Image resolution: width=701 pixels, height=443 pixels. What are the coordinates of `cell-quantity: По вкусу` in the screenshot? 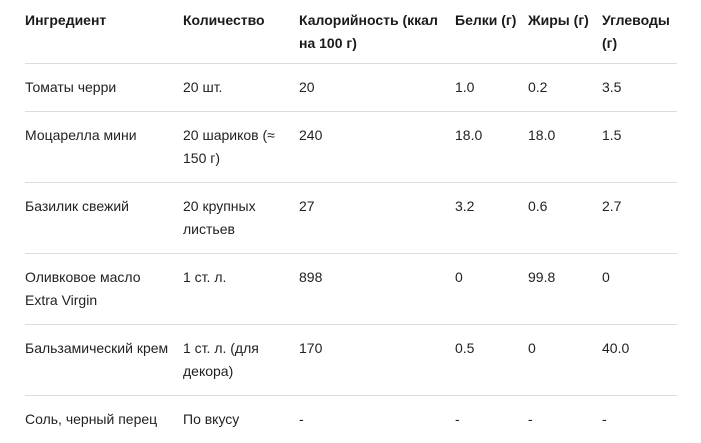 It's located at (241, 419).